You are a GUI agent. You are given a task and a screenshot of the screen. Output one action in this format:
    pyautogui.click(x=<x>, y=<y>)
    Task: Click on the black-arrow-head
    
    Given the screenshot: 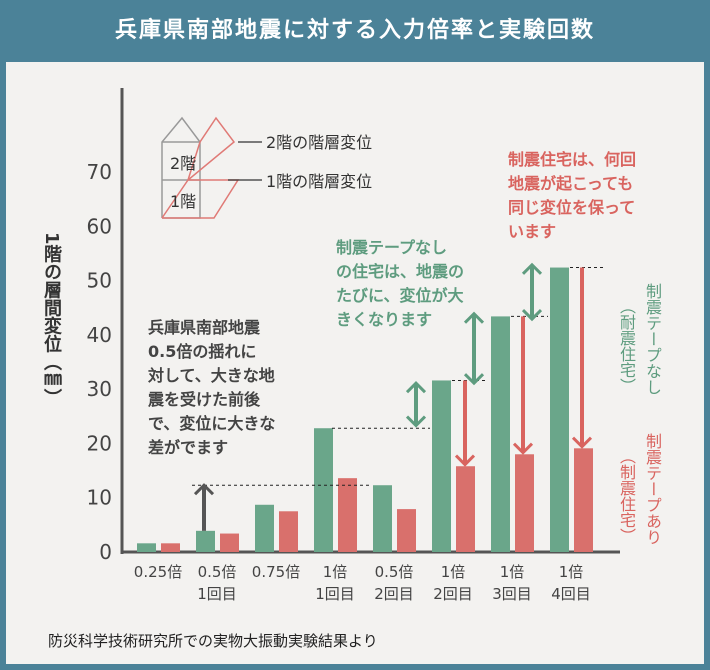 What is the action you would take?
    pyautogui.click(x=204, y=489)
    